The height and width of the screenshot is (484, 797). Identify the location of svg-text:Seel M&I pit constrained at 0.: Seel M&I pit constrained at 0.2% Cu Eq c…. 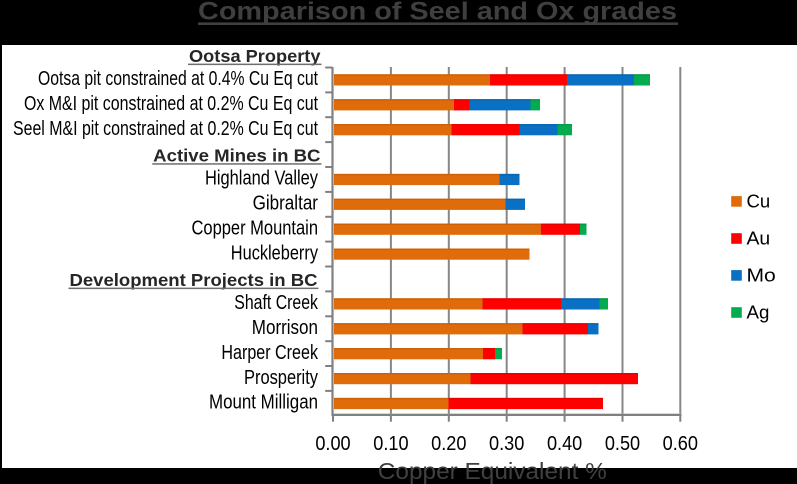
(165, 129).